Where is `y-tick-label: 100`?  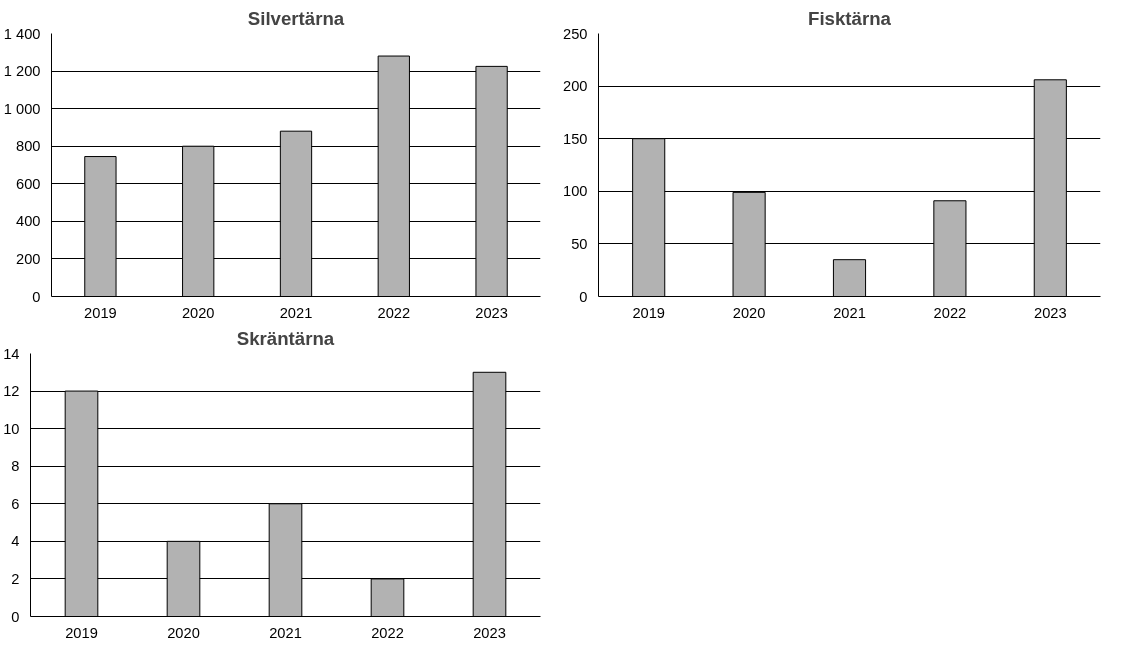
y-tick-label: 100 is located at coordinates (575, 191).